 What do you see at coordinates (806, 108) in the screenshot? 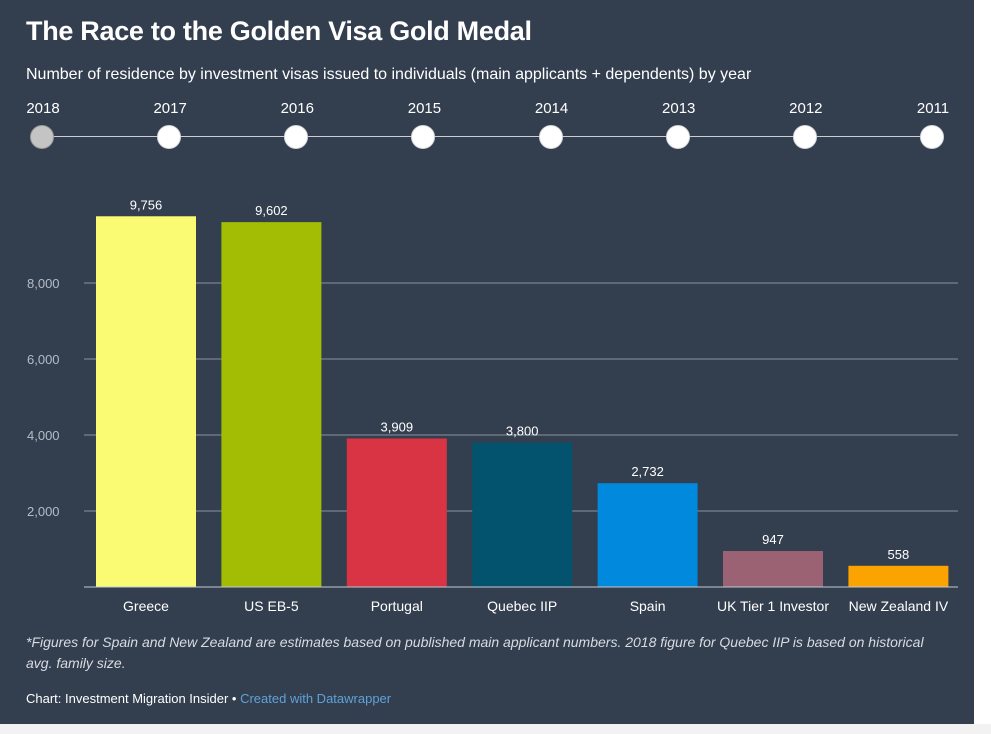
I see `year-label: 2012` at bounding box center [806, 108].